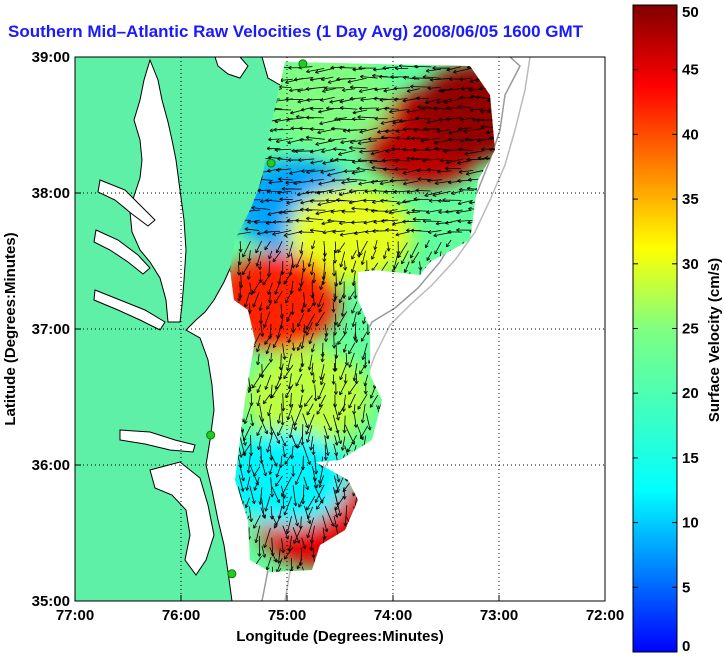 This screenshot has width=724, height=659. Describe the element at coordinates (690, 199) in the screenshot. I see `colorbar-tick-label: 35` at that location.